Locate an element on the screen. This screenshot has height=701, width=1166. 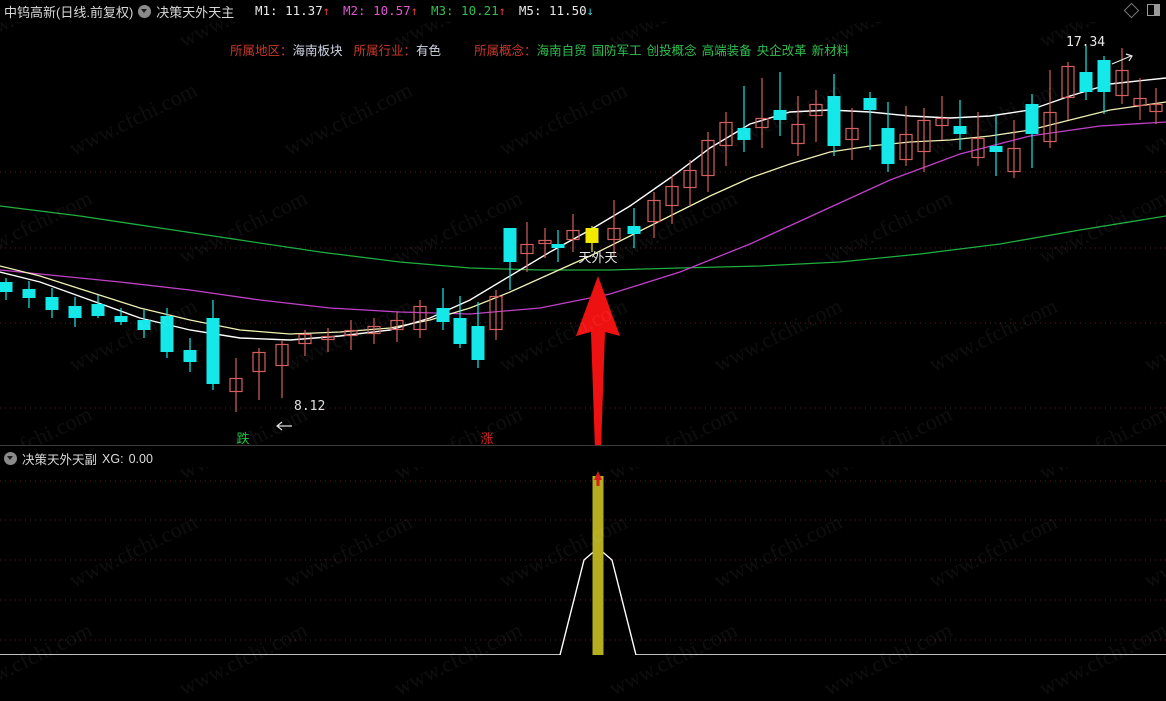
indicator-name: 决策天外天主 is located at coordinates (195, 12).